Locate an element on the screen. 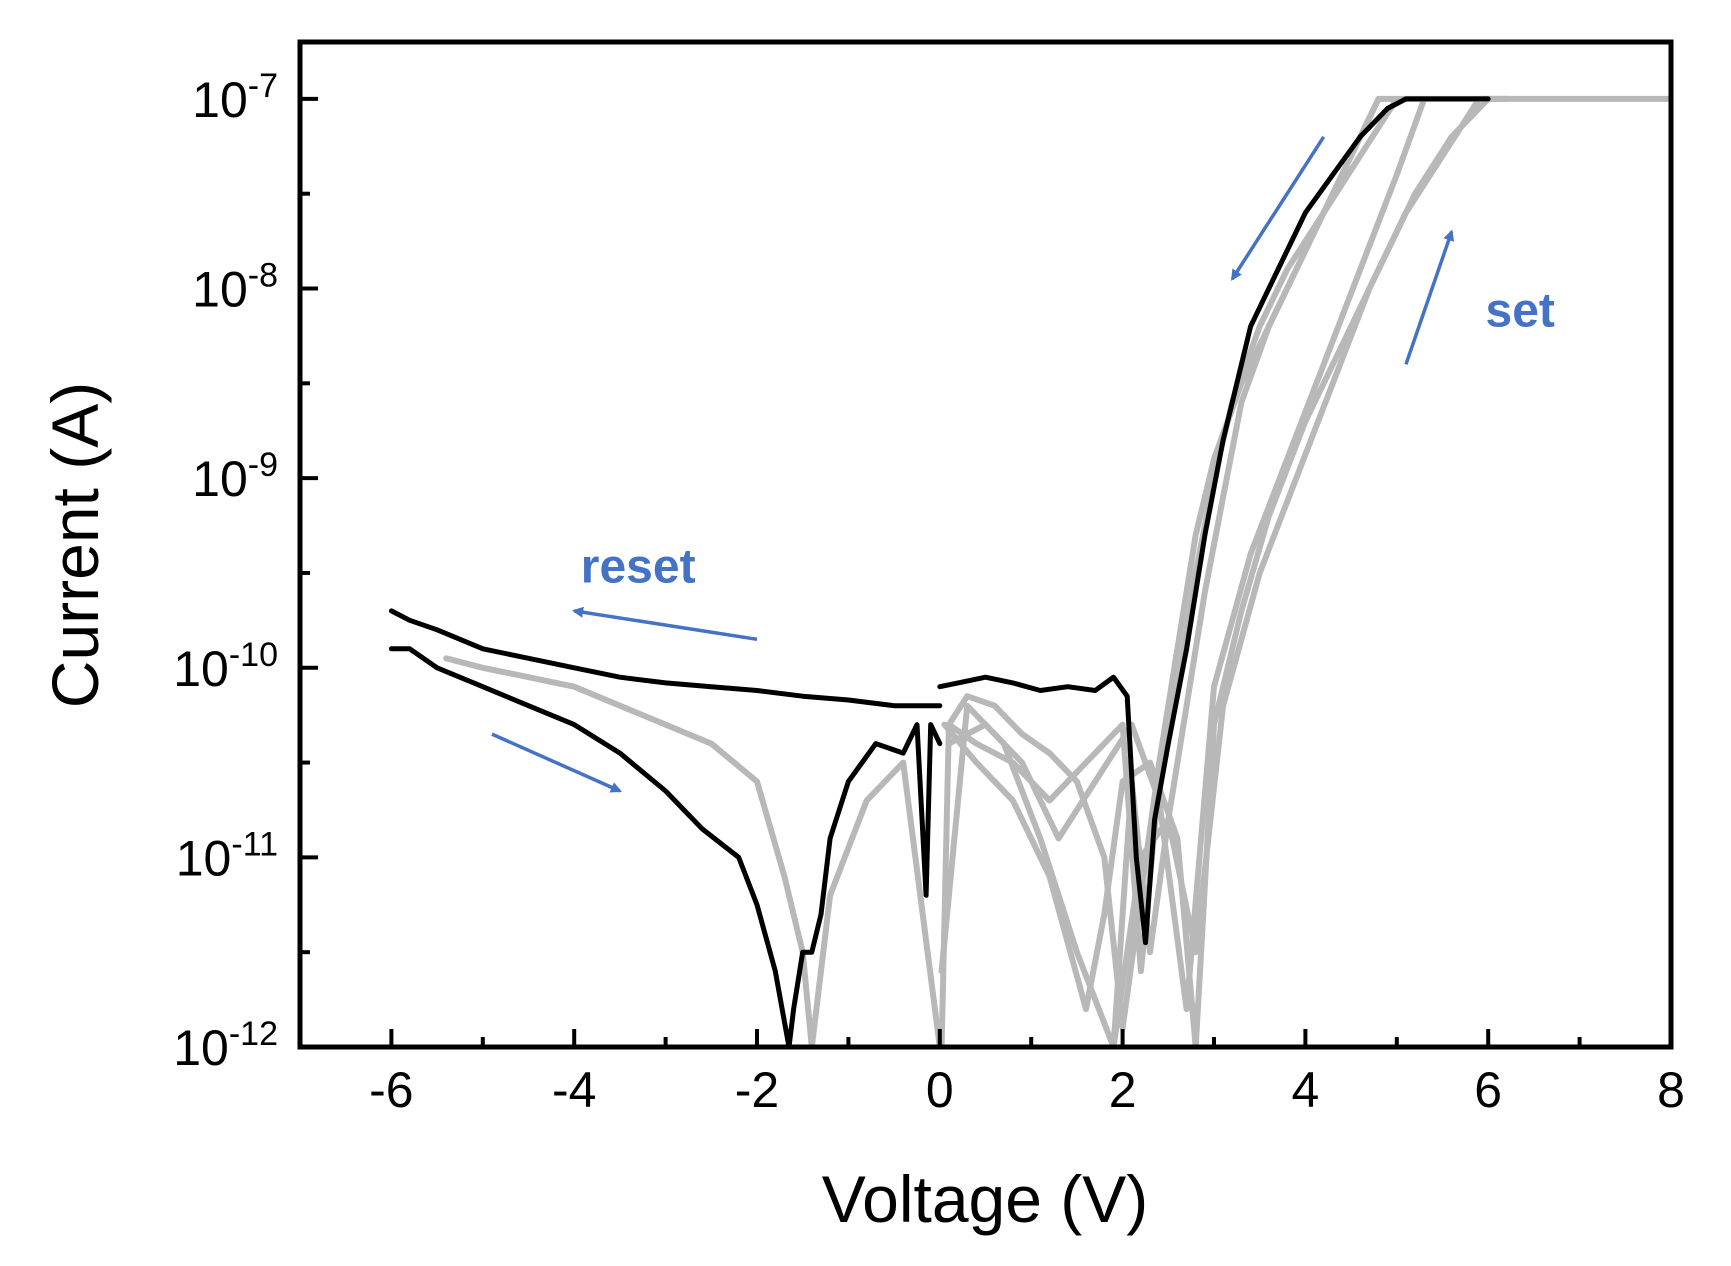 The image size is (1731, 1266). x-tick-label: -6 is located at coordinates (391, 1090).